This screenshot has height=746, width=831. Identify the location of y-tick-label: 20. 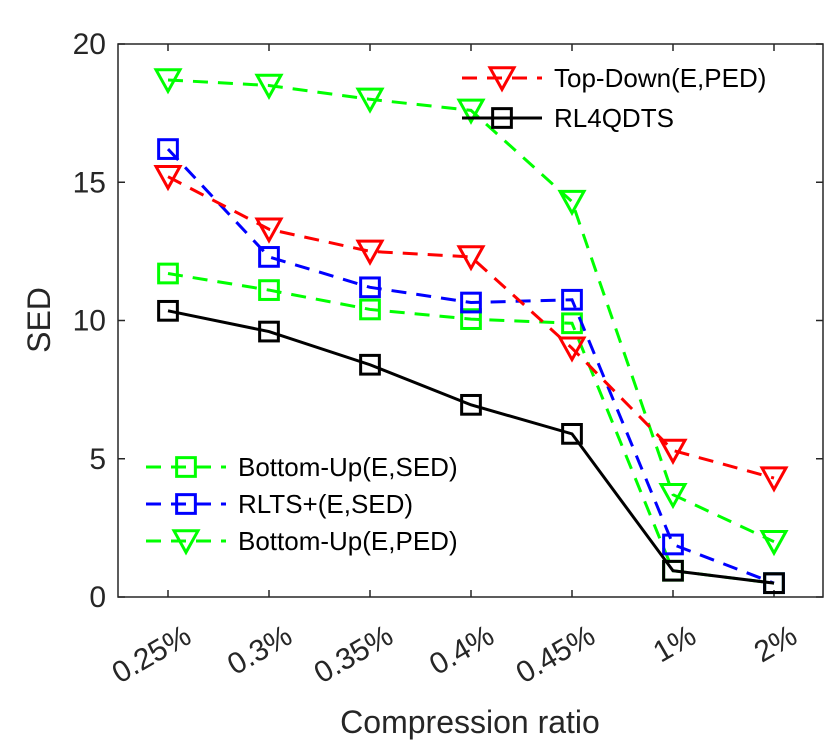
(89, 44).